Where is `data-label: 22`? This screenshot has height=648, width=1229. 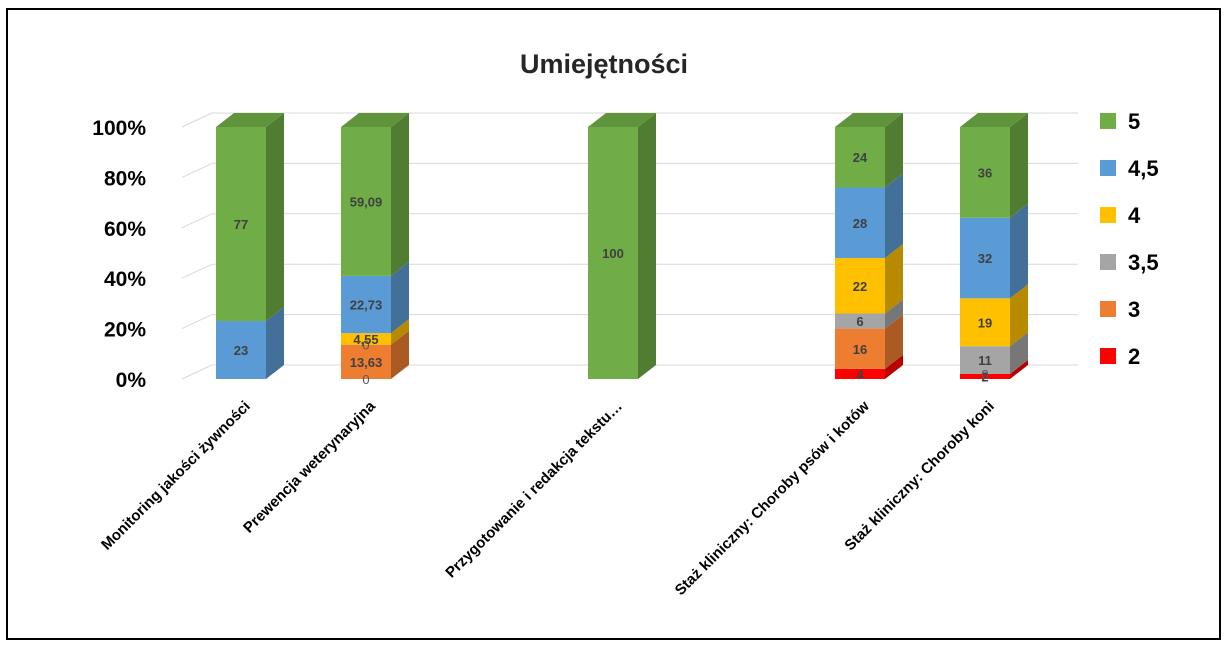 data-label: 22 is located at coordinates (860, 286).